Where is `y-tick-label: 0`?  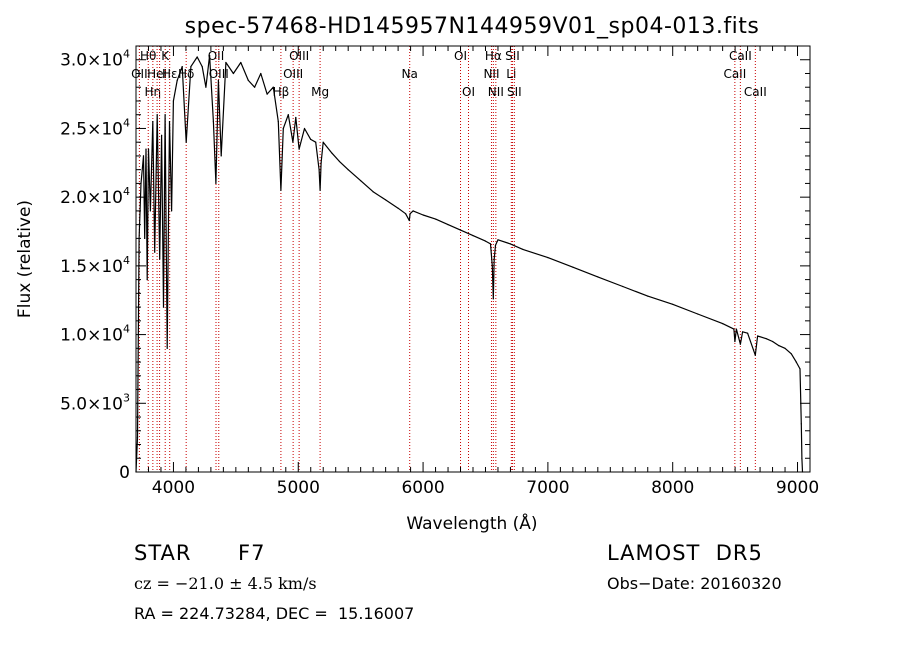
y-tick-label: 0 is located at coordinates (124, 473).